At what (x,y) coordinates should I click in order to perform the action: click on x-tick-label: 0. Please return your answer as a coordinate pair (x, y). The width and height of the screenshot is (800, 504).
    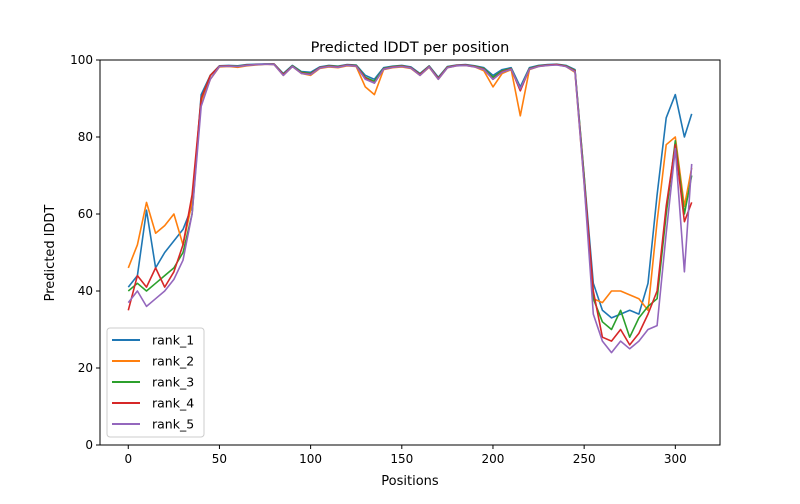
    Looking at the image, I should click on (128, 459).